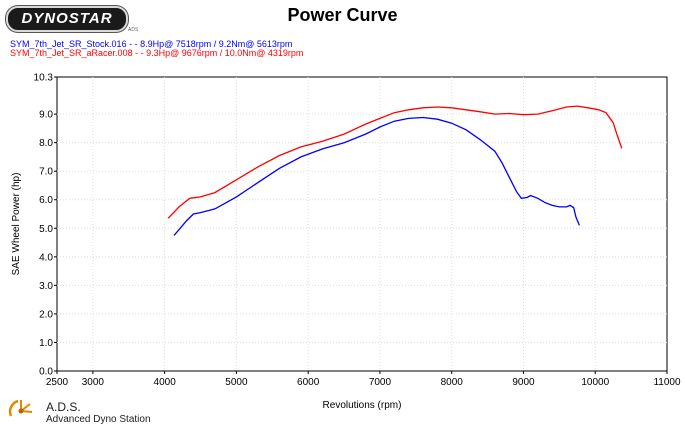 This screenshot has height=428, width=685. What do you see at coordinates (46, 257) in the screenshot?
I see `y-tick-label: 4.0` at bounding box center [46, 257].